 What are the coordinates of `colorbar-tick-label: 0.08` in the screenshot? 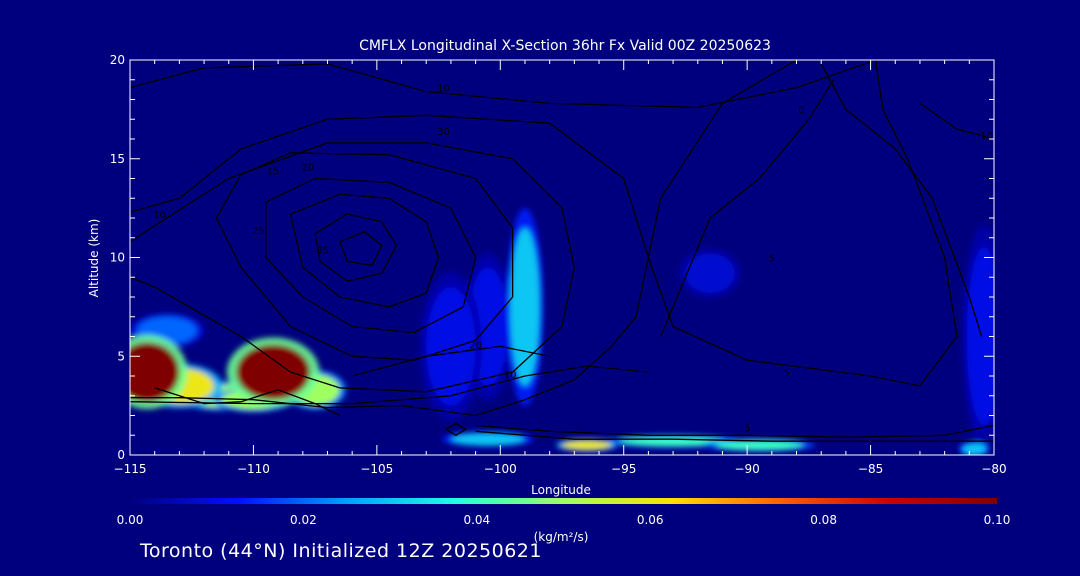 It's located at (823, 520).